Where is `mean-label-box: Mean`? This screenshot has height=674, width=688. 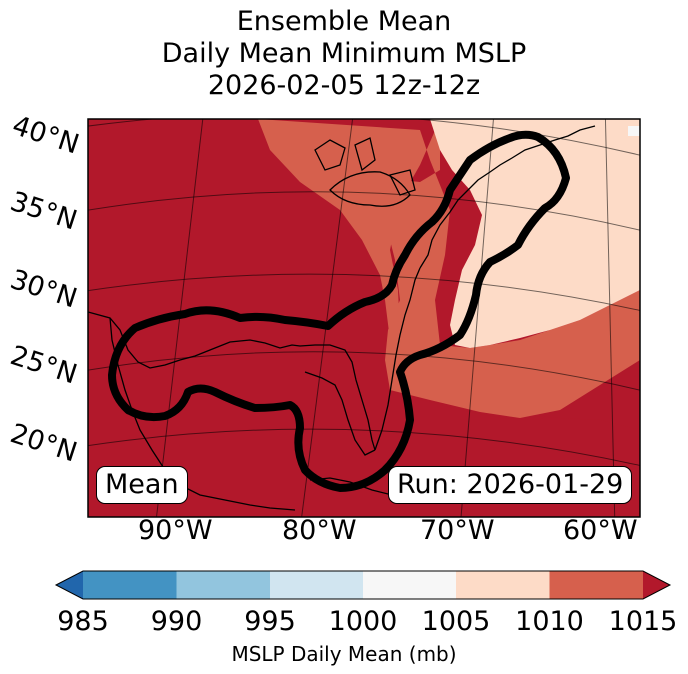
mean-label-box: Mean is located at coordinates (142, 485).